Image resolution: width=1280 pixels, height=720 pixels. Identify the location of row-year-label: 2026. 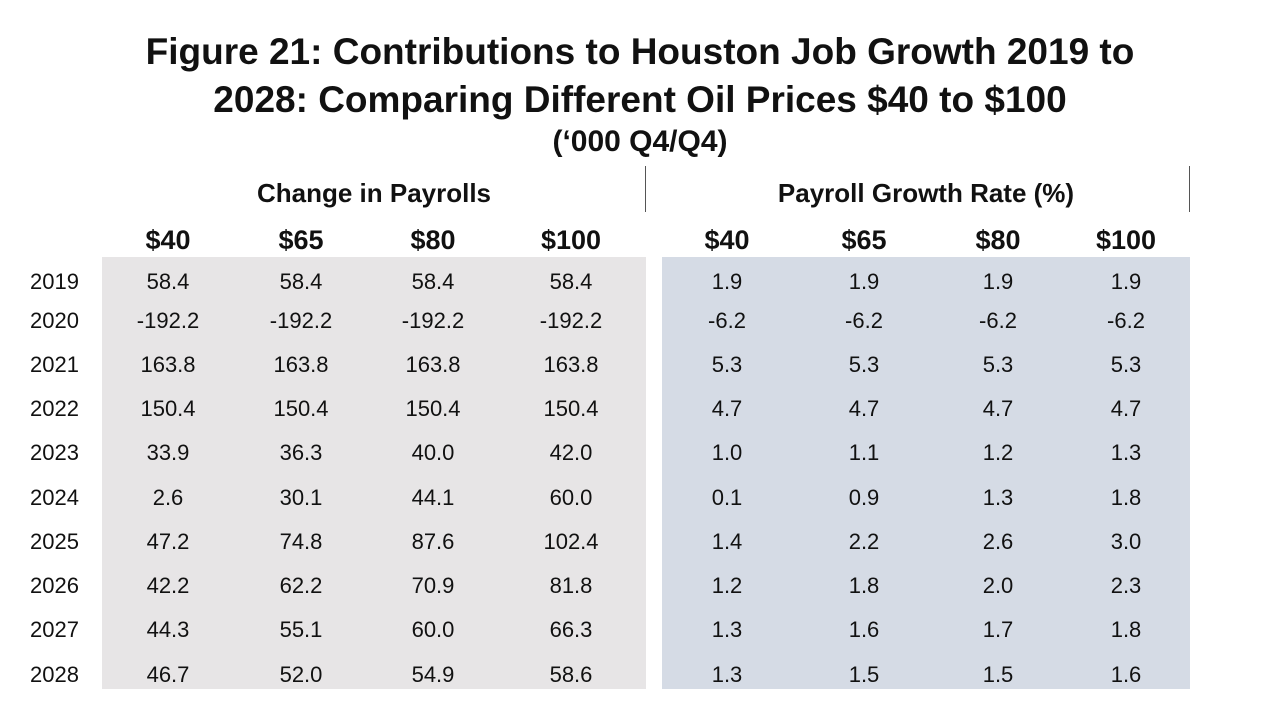
(54, 585).